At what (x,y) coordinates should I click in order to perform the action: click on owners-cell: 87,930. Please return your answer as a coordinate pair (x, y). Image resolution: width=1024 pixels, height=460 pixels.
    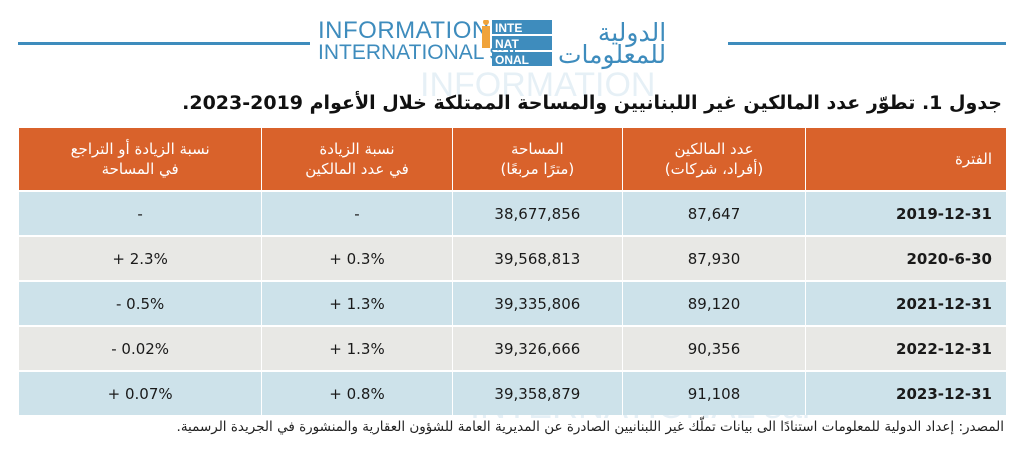
    Looking at the image, I should click on (714, 258).